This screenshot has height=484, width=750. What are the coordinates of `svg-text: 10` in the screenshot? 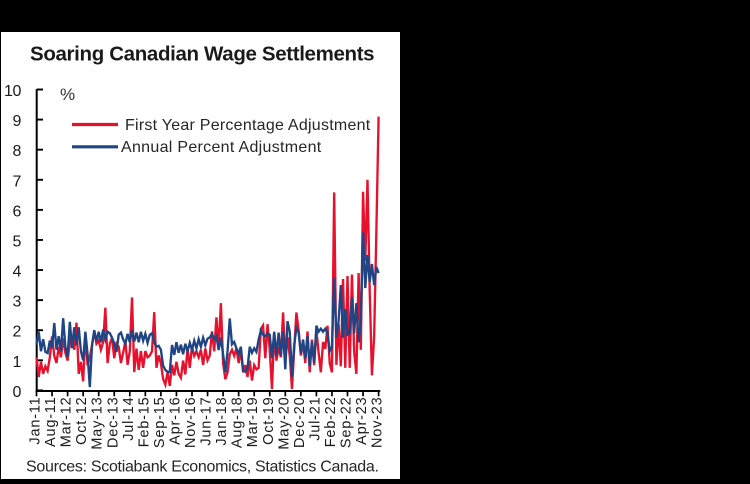 It's located at (12, 91).